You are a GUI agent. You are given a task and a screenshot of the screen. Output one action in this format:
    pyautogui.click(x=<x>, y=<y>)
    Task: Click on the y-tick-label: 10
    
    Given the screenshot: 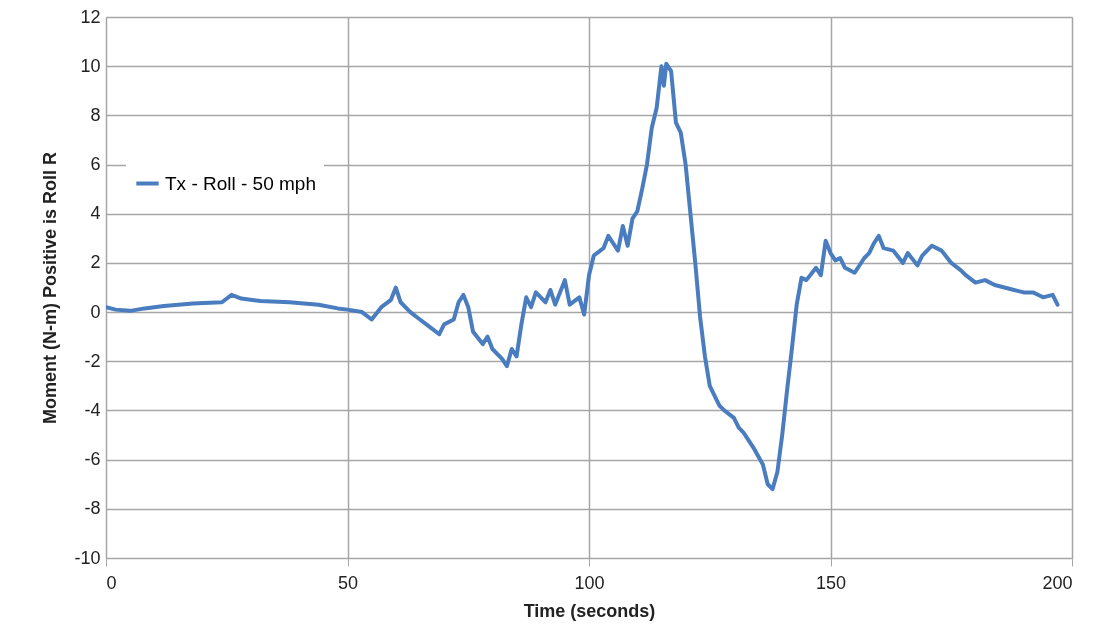 What is the action you would take?
    pyautogui.click(x=90, y=65)
    